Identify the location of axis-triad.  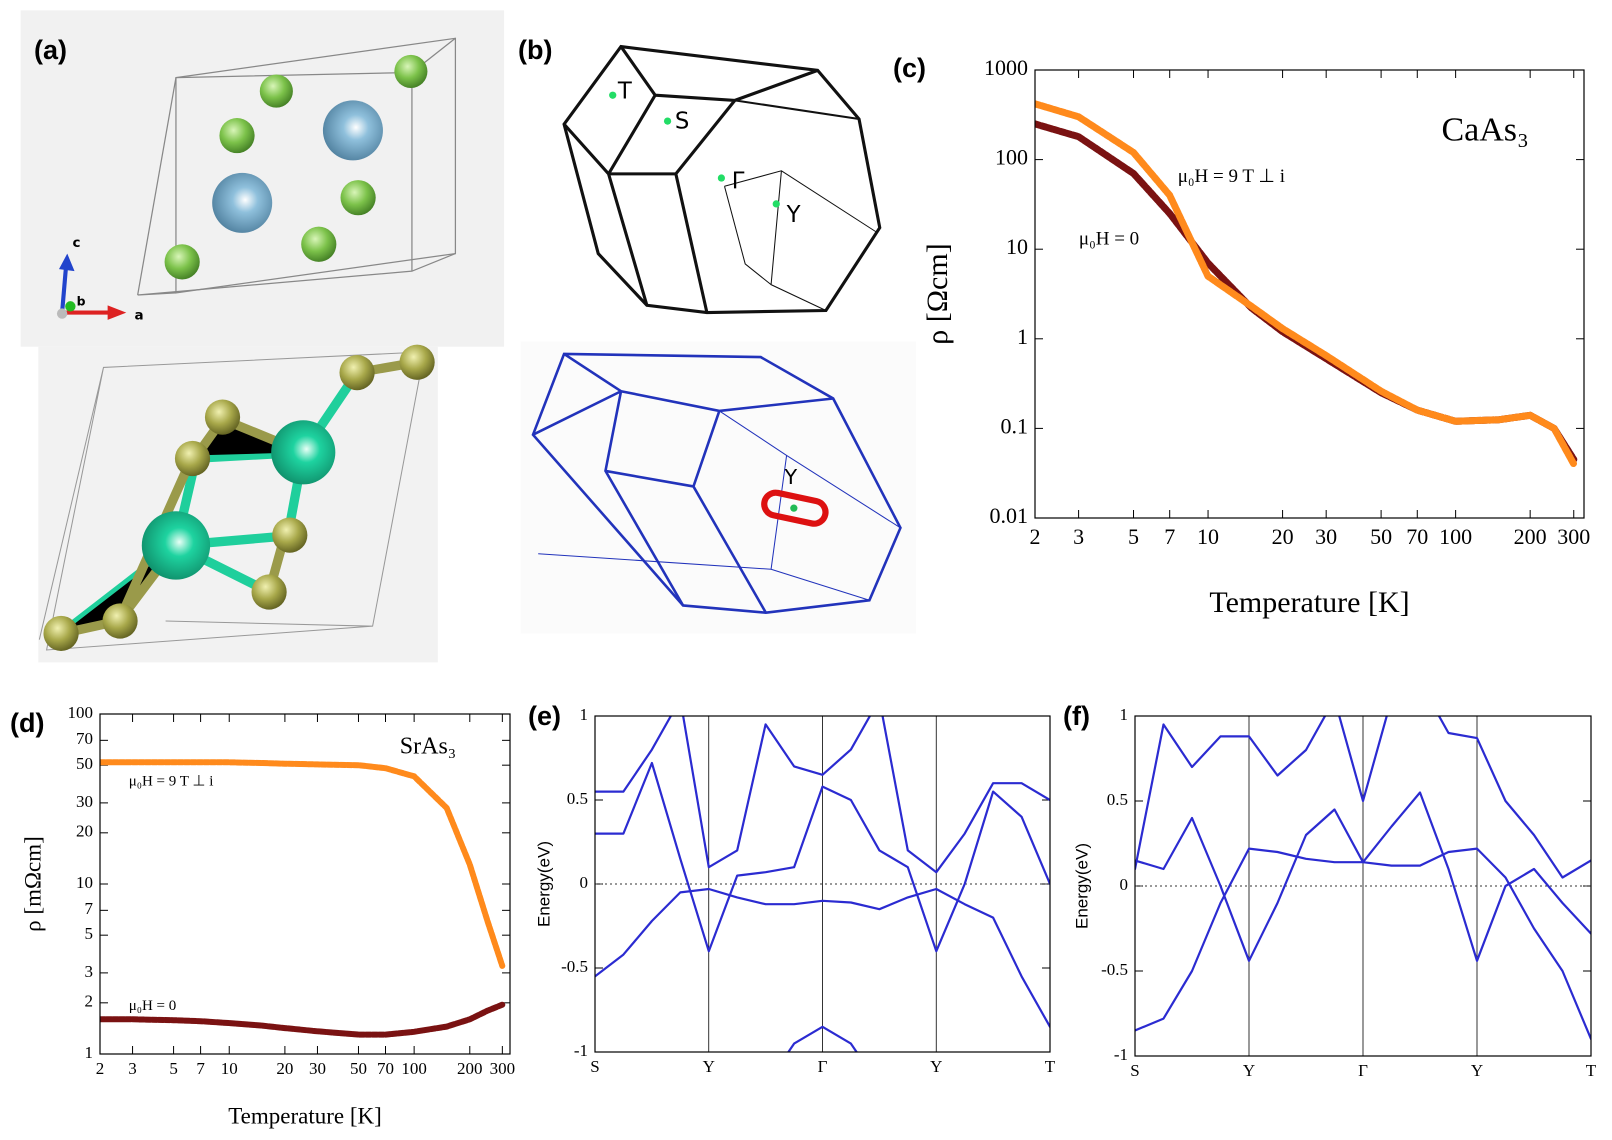
(91, 286).